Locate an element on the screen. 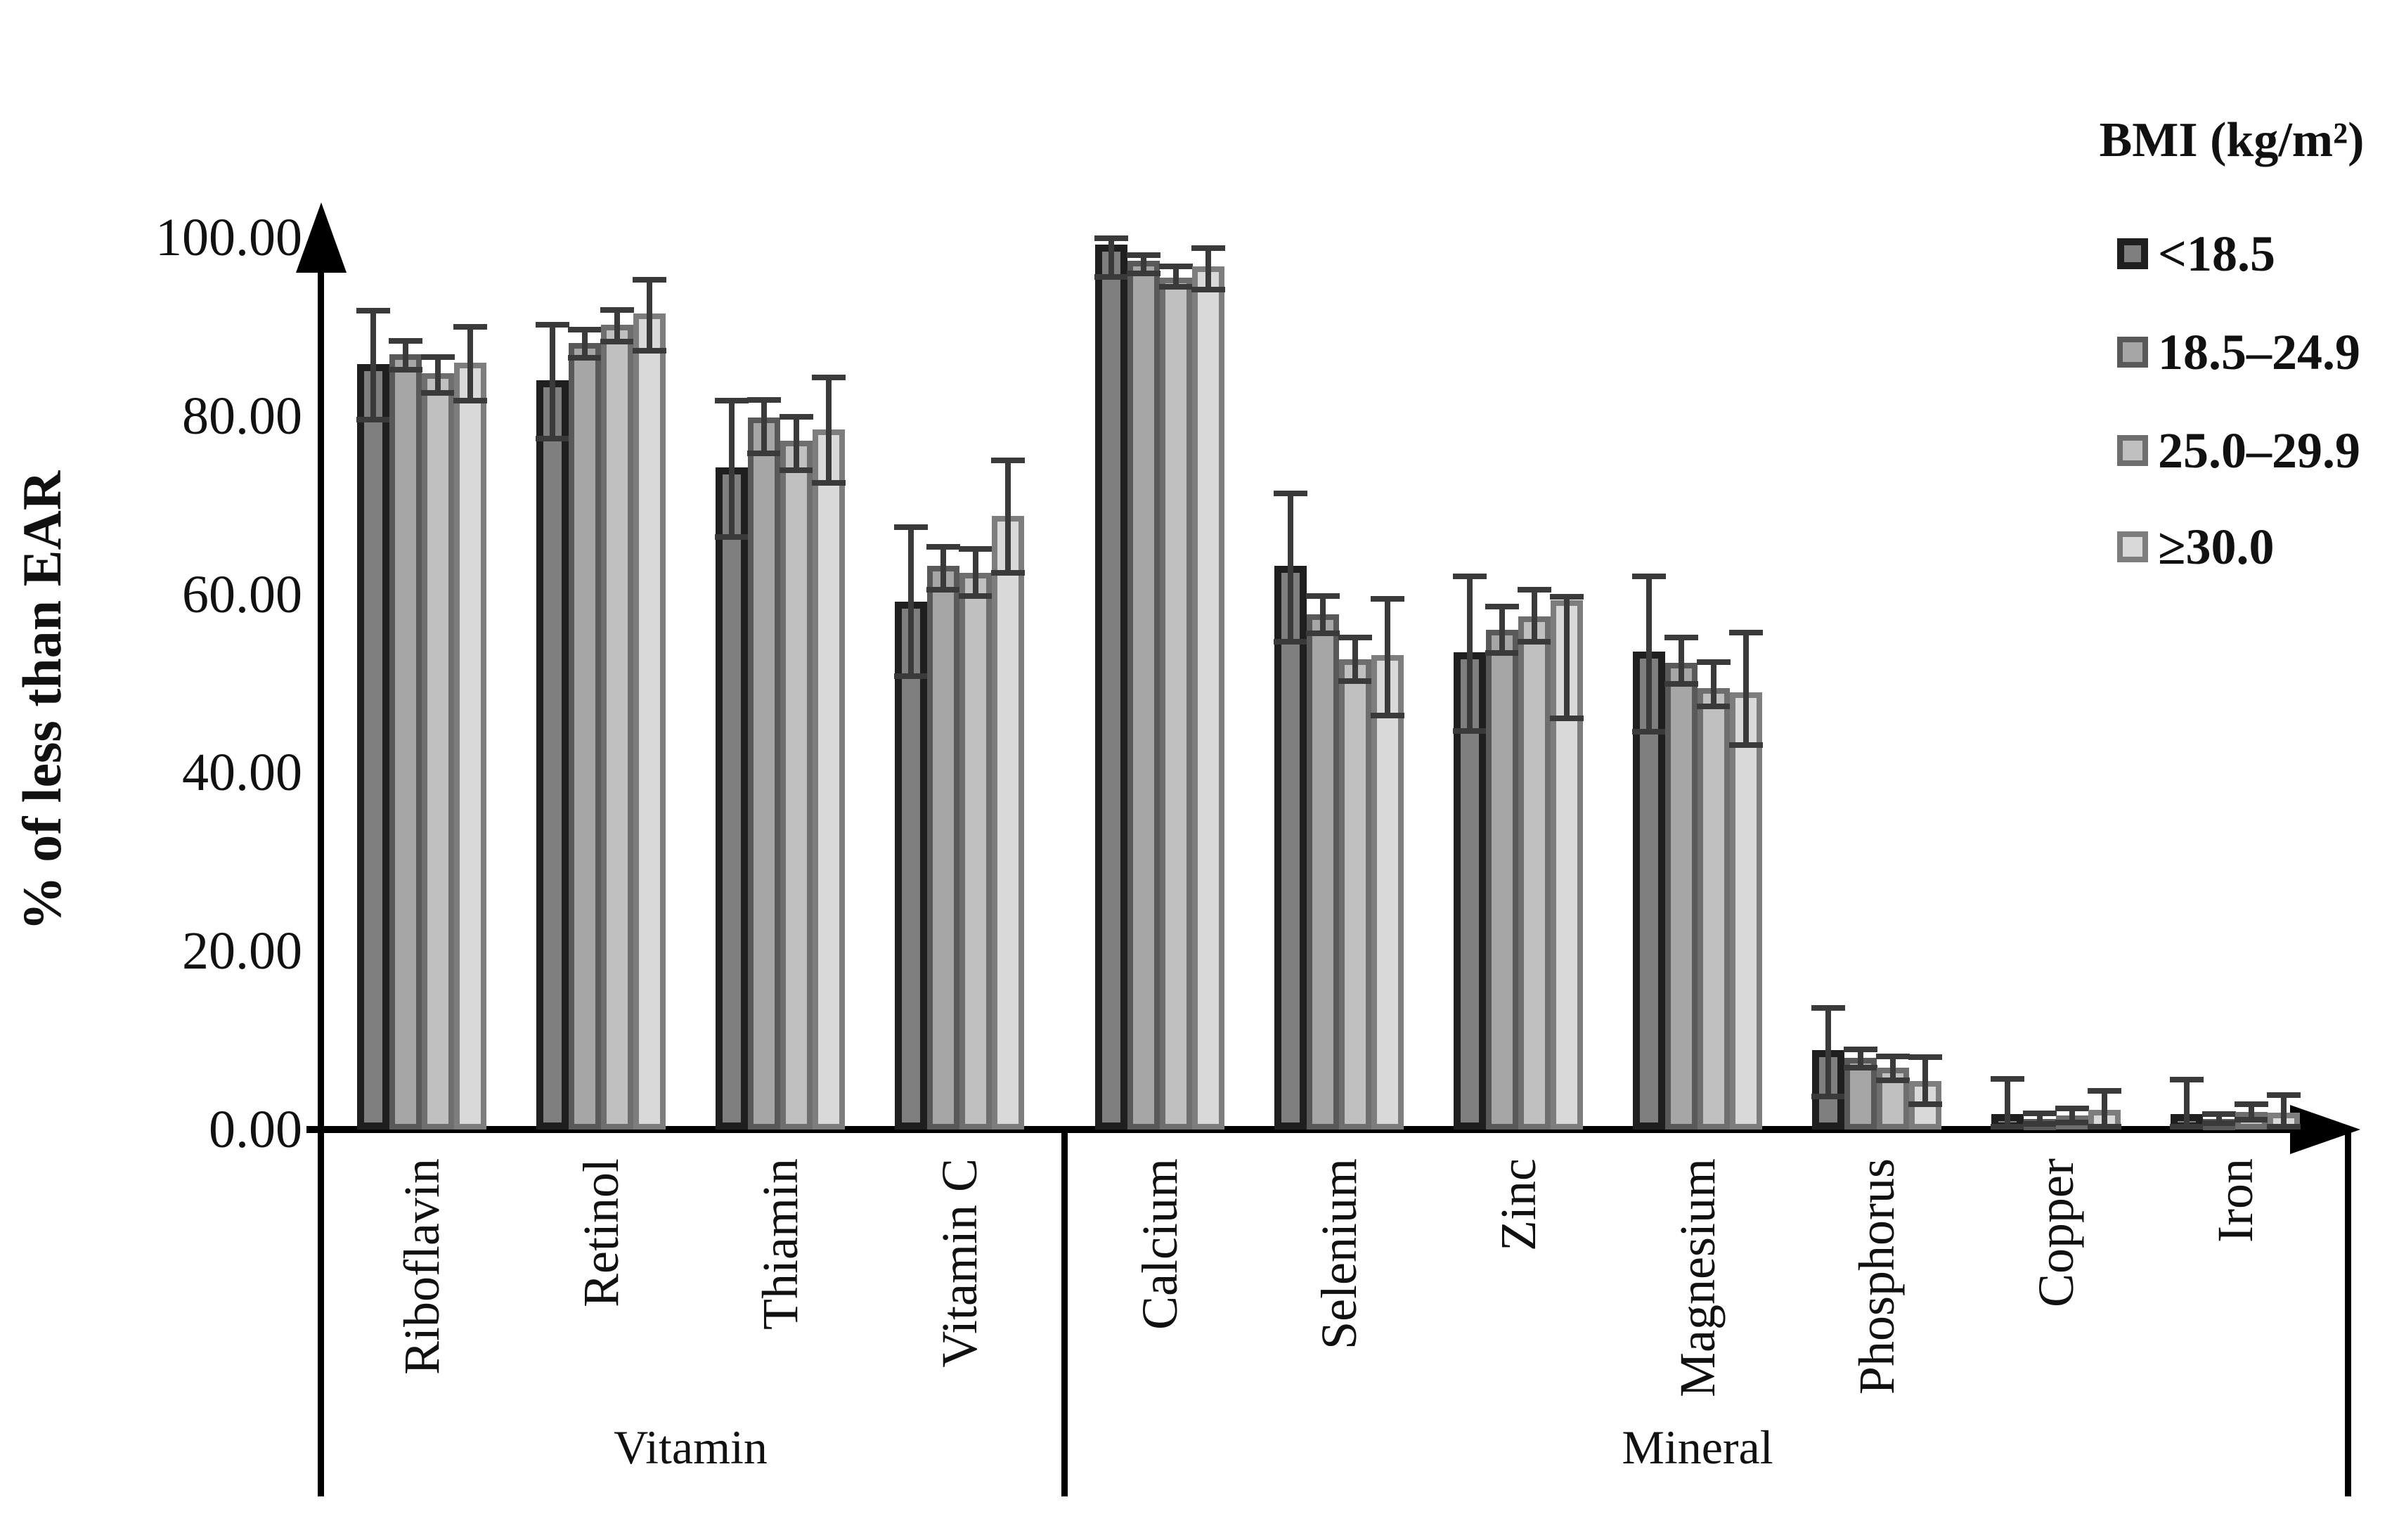 Image resolution: width=2399 pixels, height=1540 pixels. bar-riboflavin-series2 is located at coordinates (405, 742).